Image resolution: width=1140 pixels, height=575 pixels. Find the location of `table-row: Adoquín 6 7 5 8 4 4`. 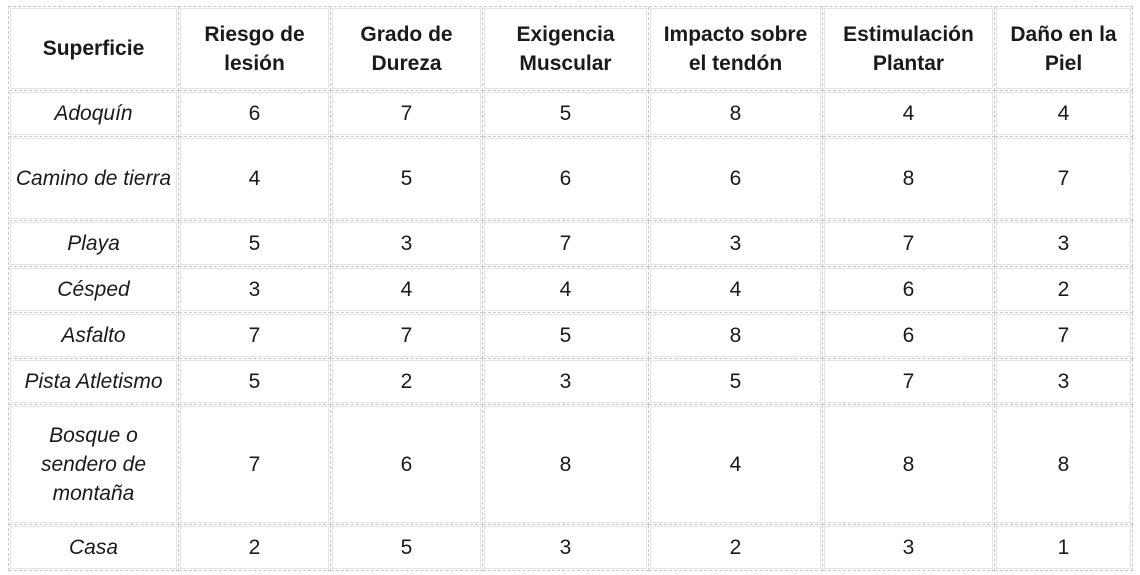

table-row: Adoquín 6 7 5 8 4 4 is located at coordinates (571, 114).